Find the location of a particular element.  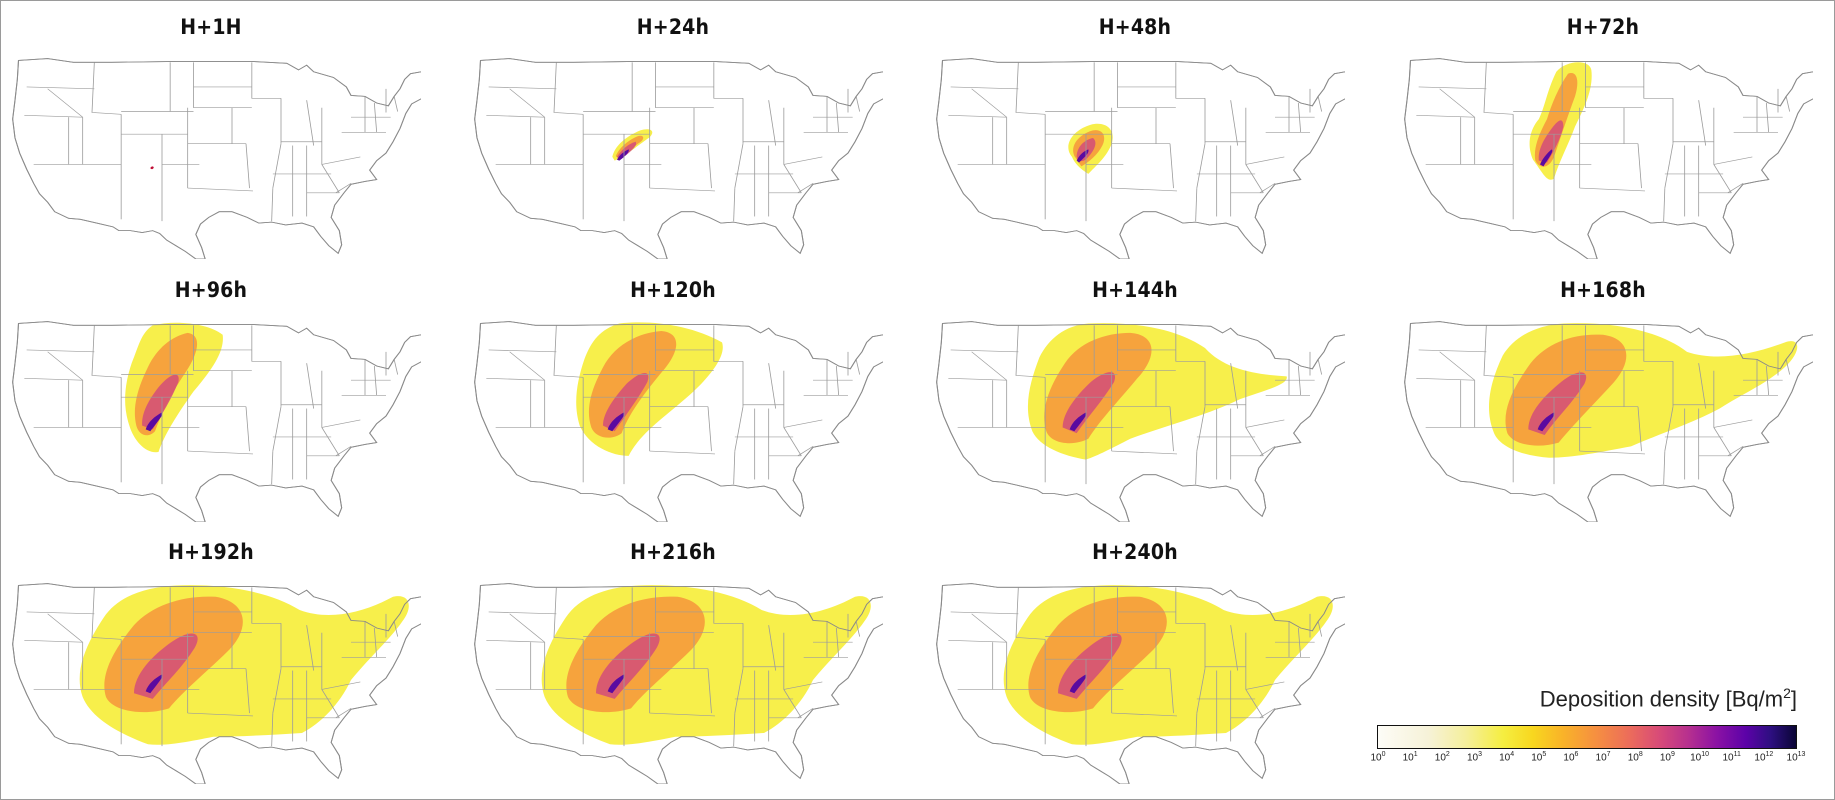

map-panel: H+48h is located at coordinates (1135, 130).